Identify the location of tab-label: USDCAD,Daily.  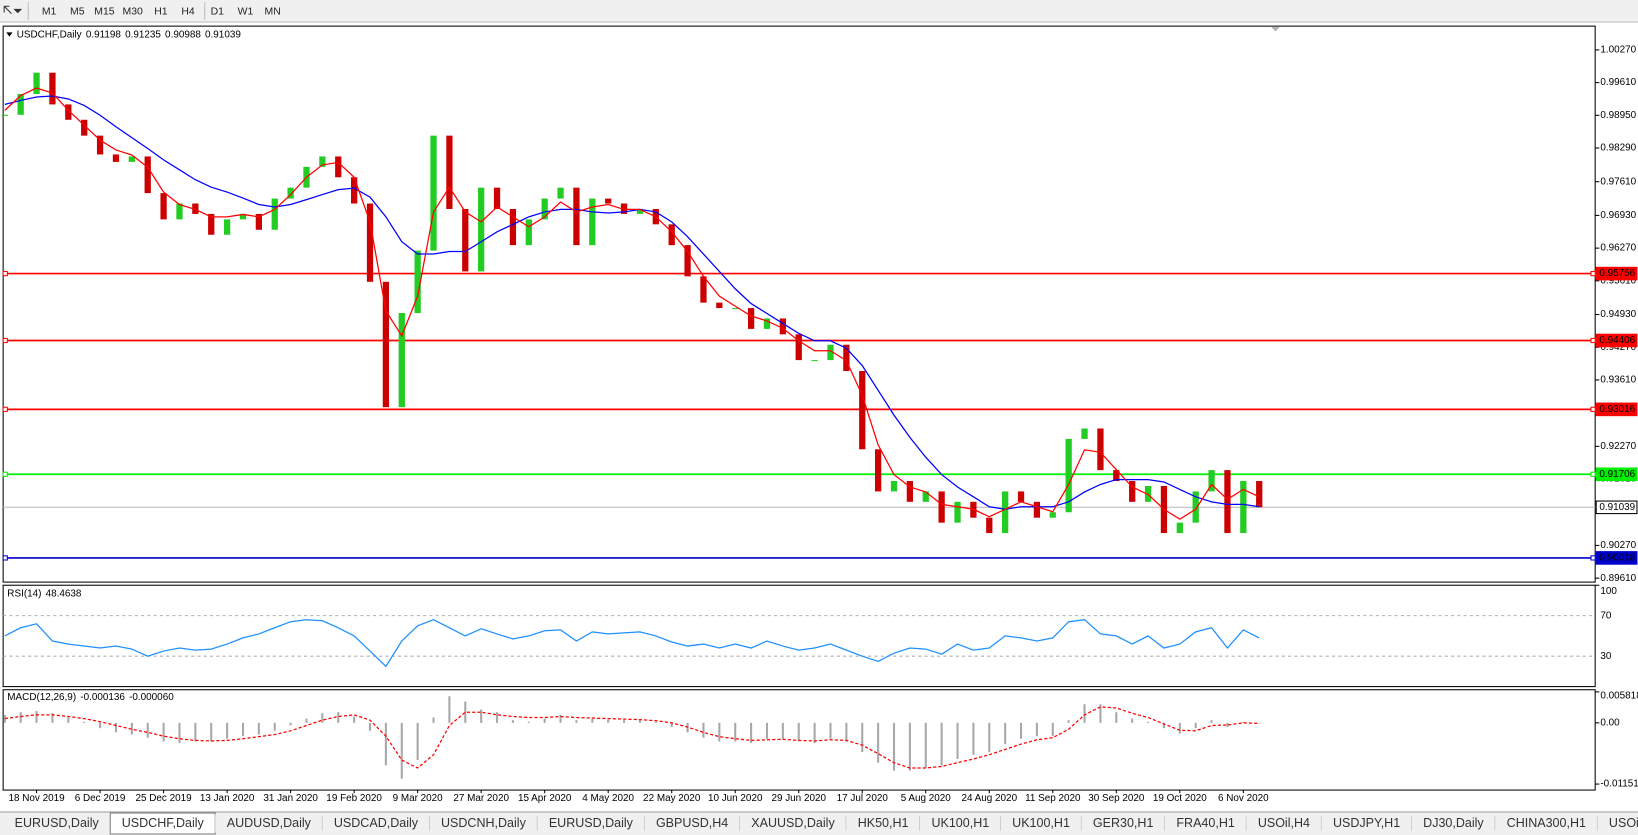
(376, 823).